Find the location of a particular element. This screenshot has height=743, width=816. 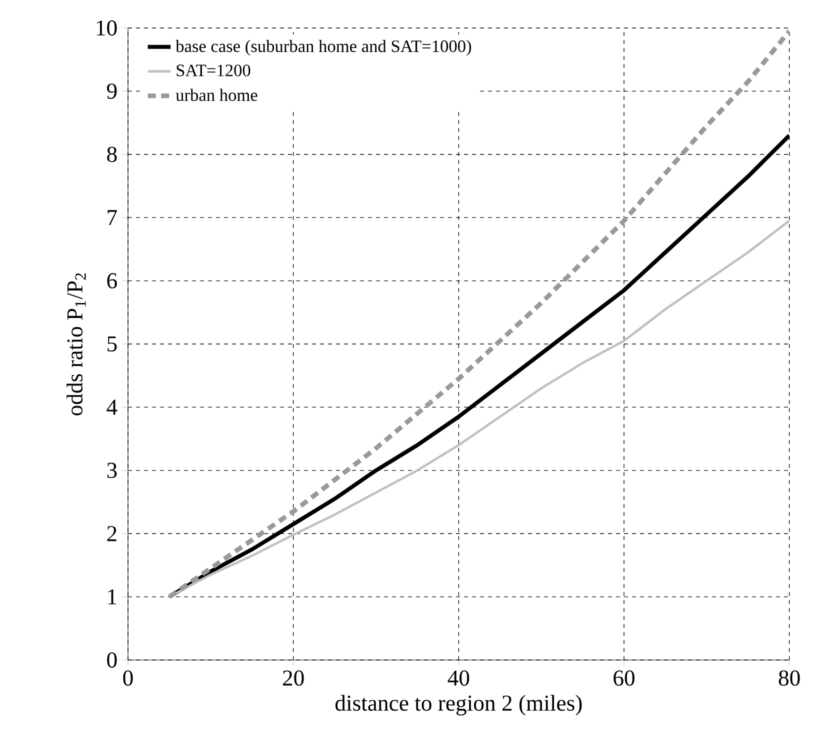

y-axis-title: odds ratio P$_{1}$/P$_{2}$ is located at coordinates (76, 344).